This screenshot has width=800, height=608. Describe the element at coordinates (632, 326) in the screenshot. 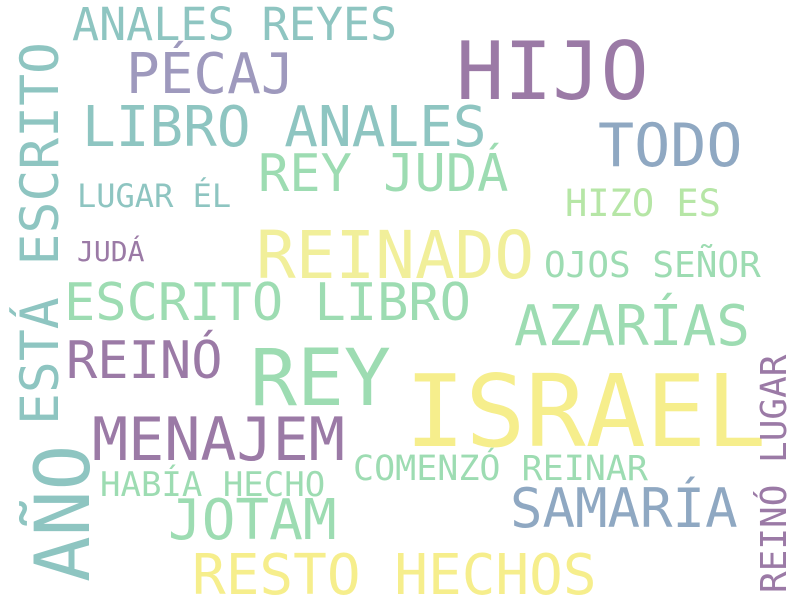

I see `word-azarias: AZARÍAS` at that location.